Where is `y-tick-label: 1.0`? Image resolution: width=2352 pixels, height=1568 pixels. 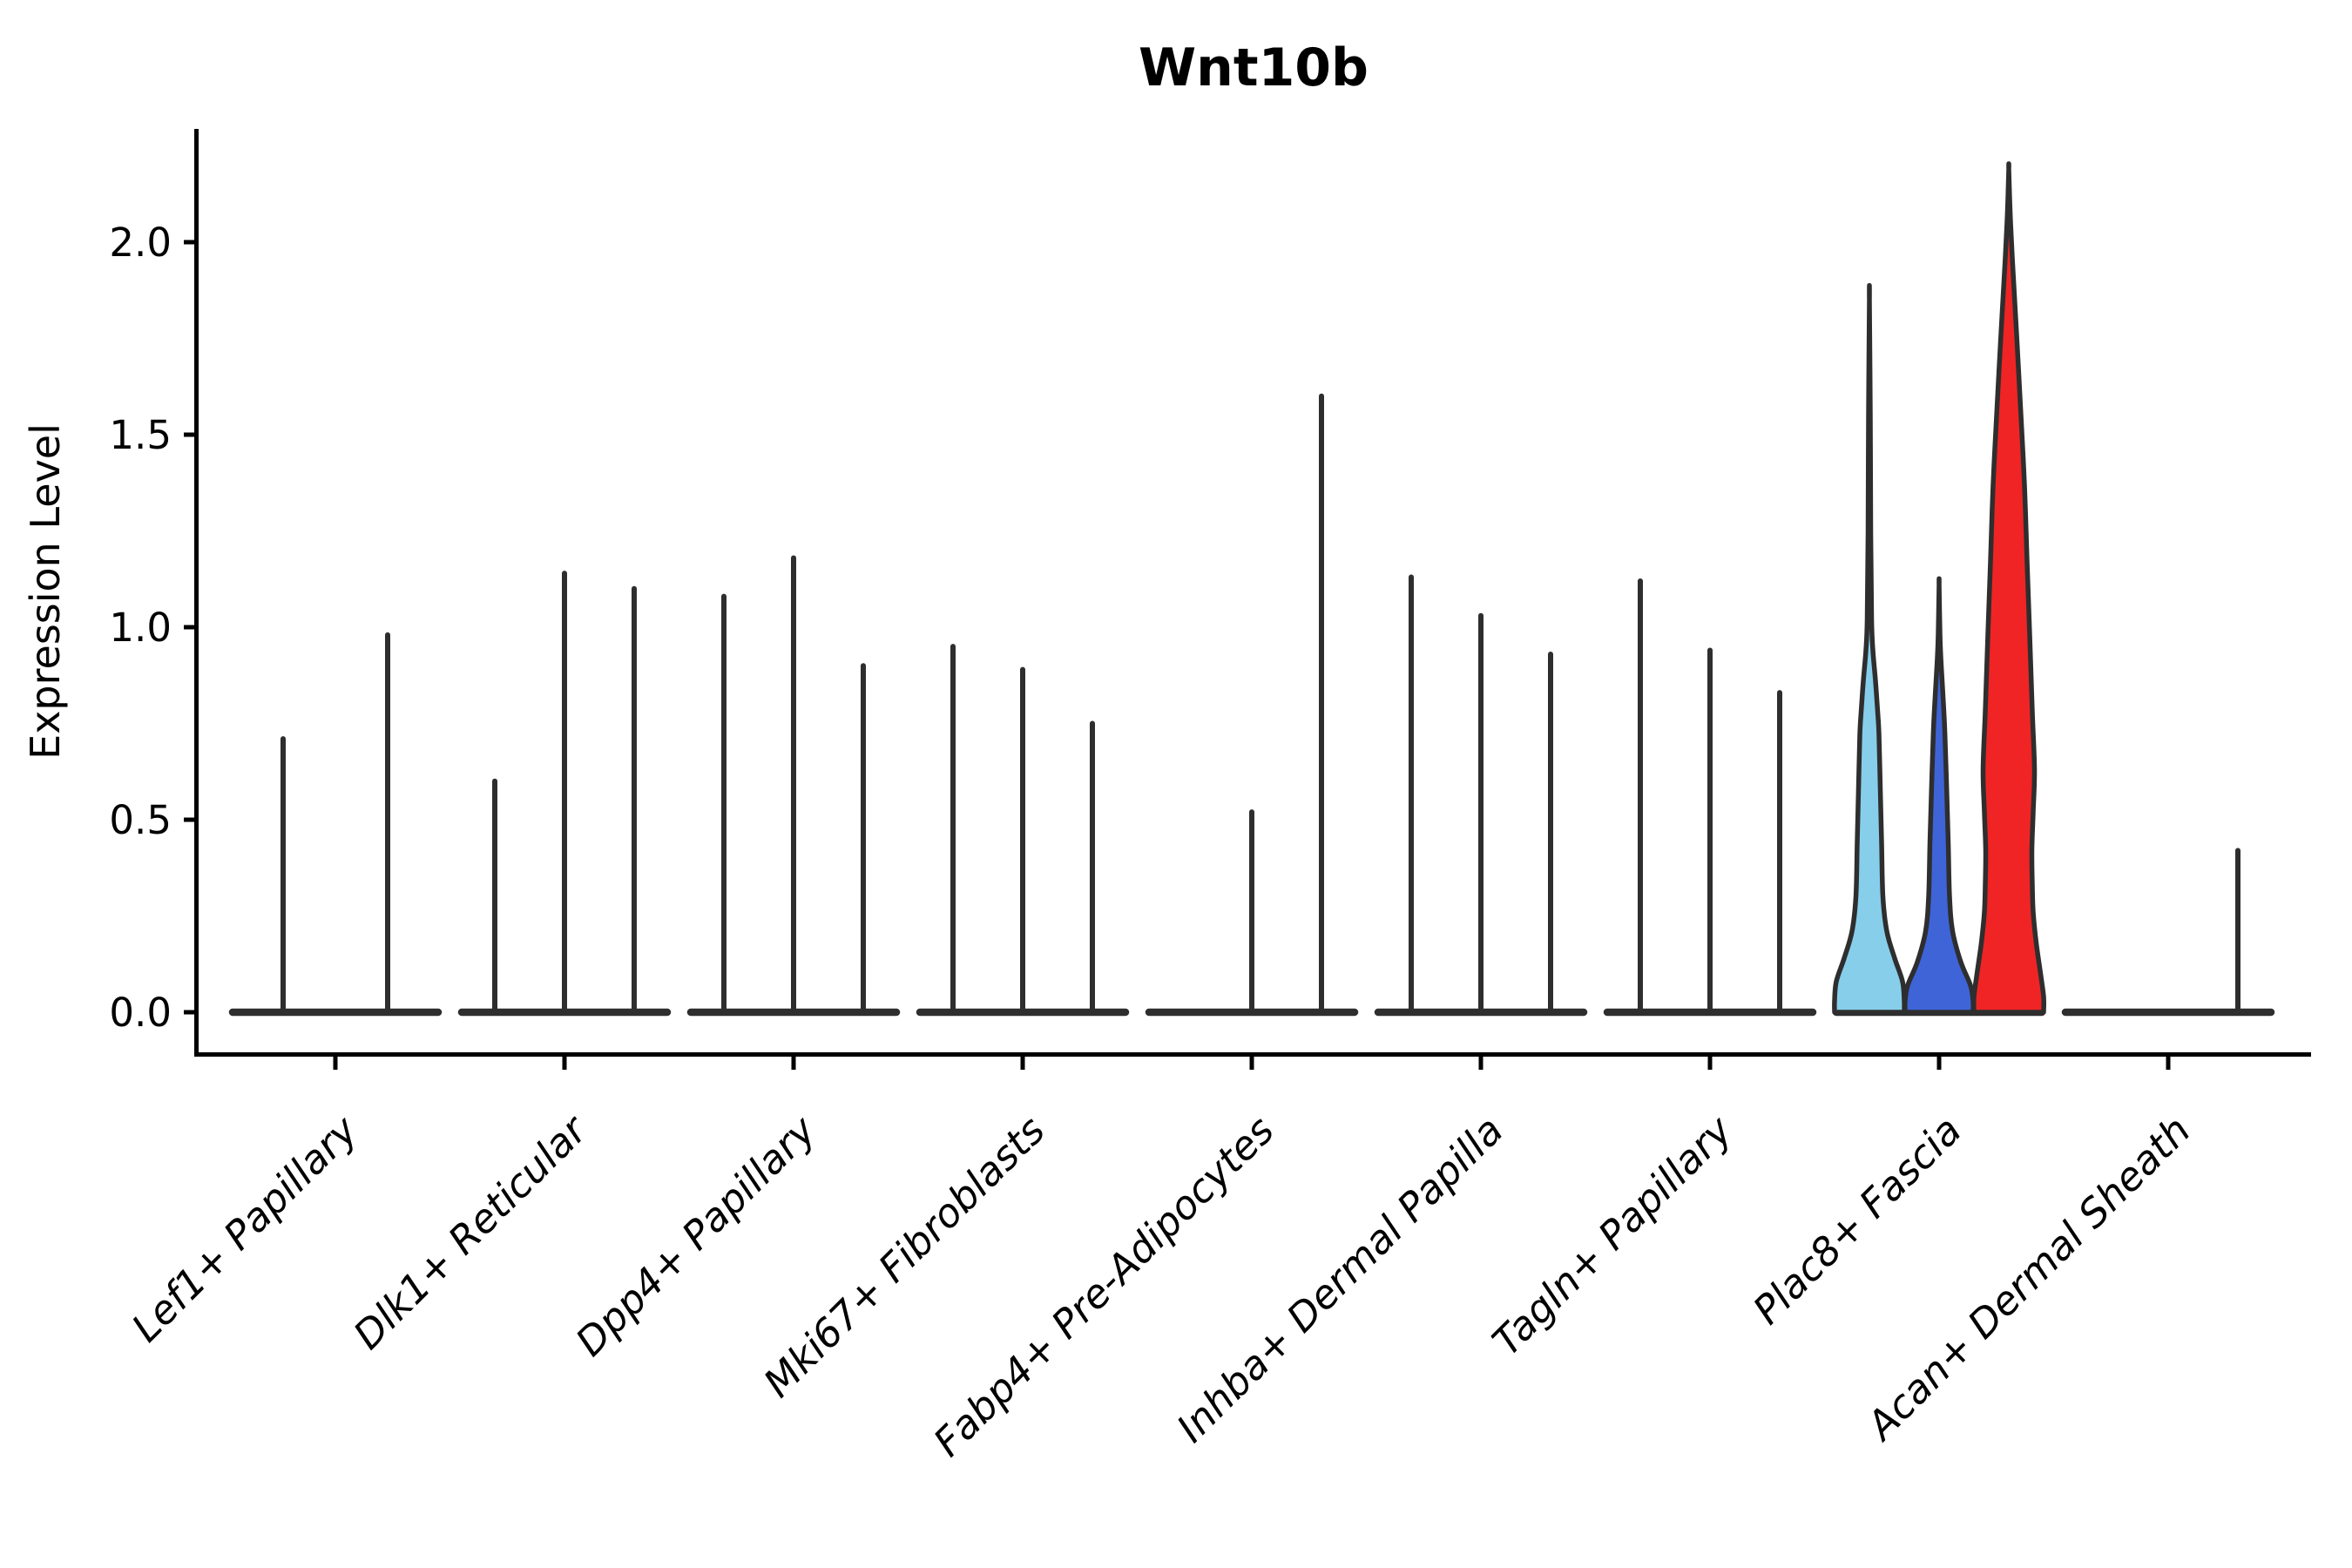
y-tick-label: 1.0 is located at coordinates (140, 628).